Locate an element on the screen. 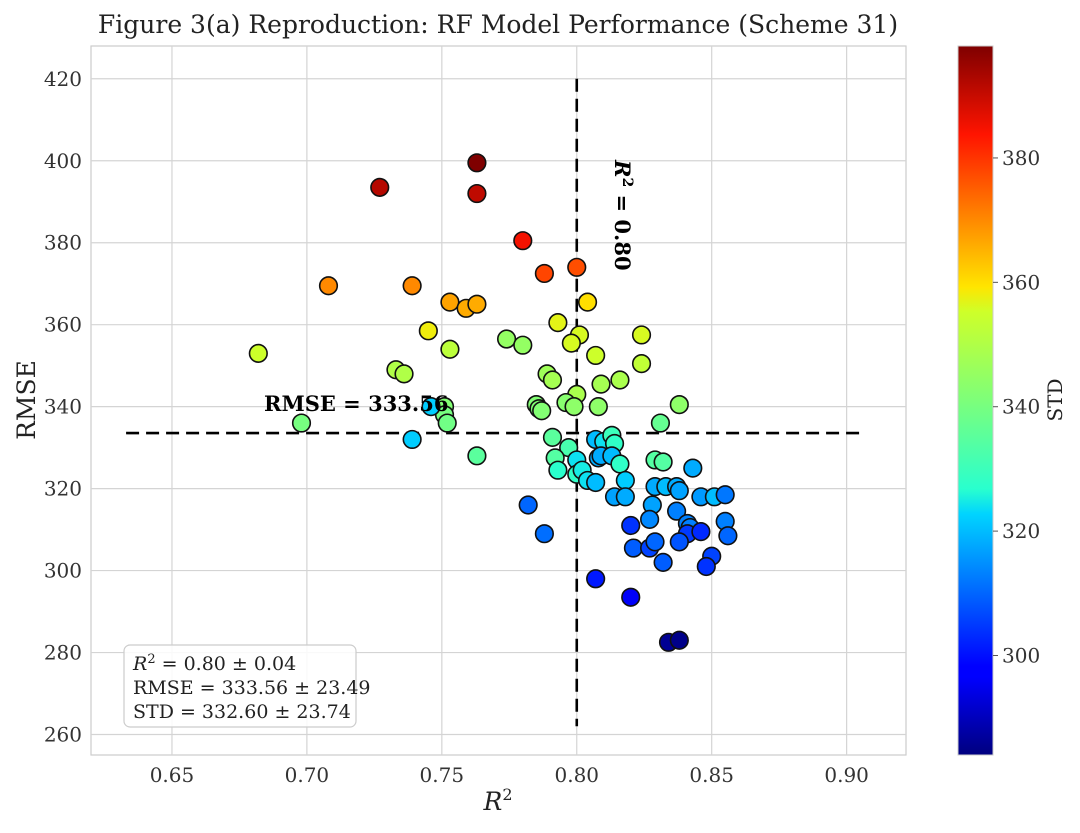 Image resolution: width=1080 pixels, height=833 pixels. y-tick-label: 260 is located at coordinates (63, 735).